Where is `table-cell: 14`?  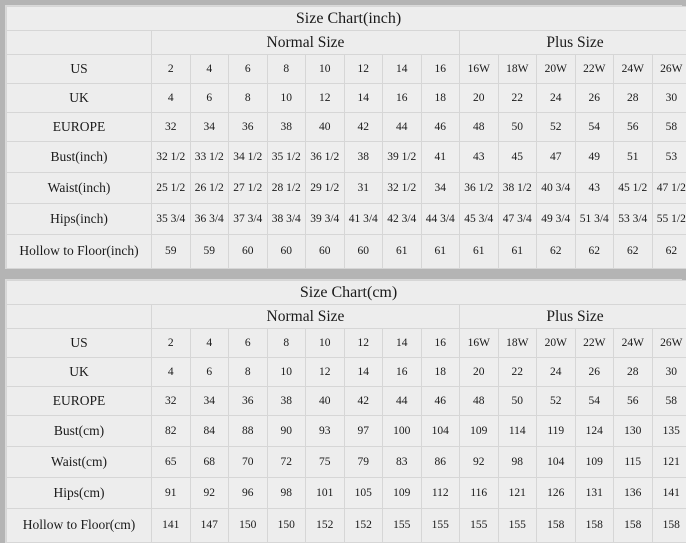 table-cell: 14 is located at coordinates (402, 69).